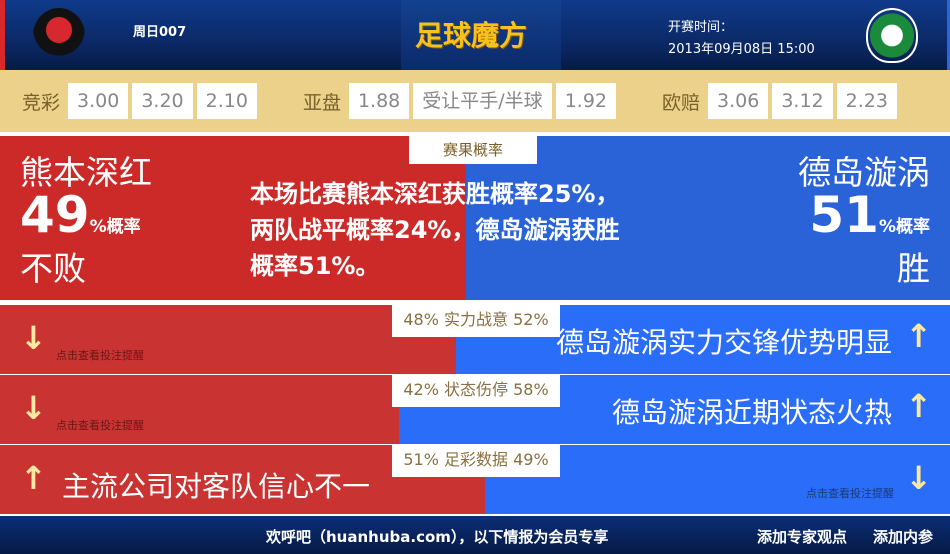  I want to click on factor-headline: 主流公司对客队信心不一, so click(216, 486).